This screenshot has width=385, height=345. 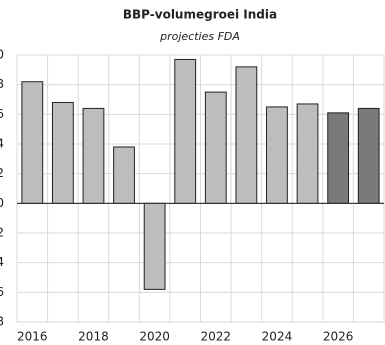 I want to click on chart-subtitle: projecties FDA, so click(x=199, y=36).